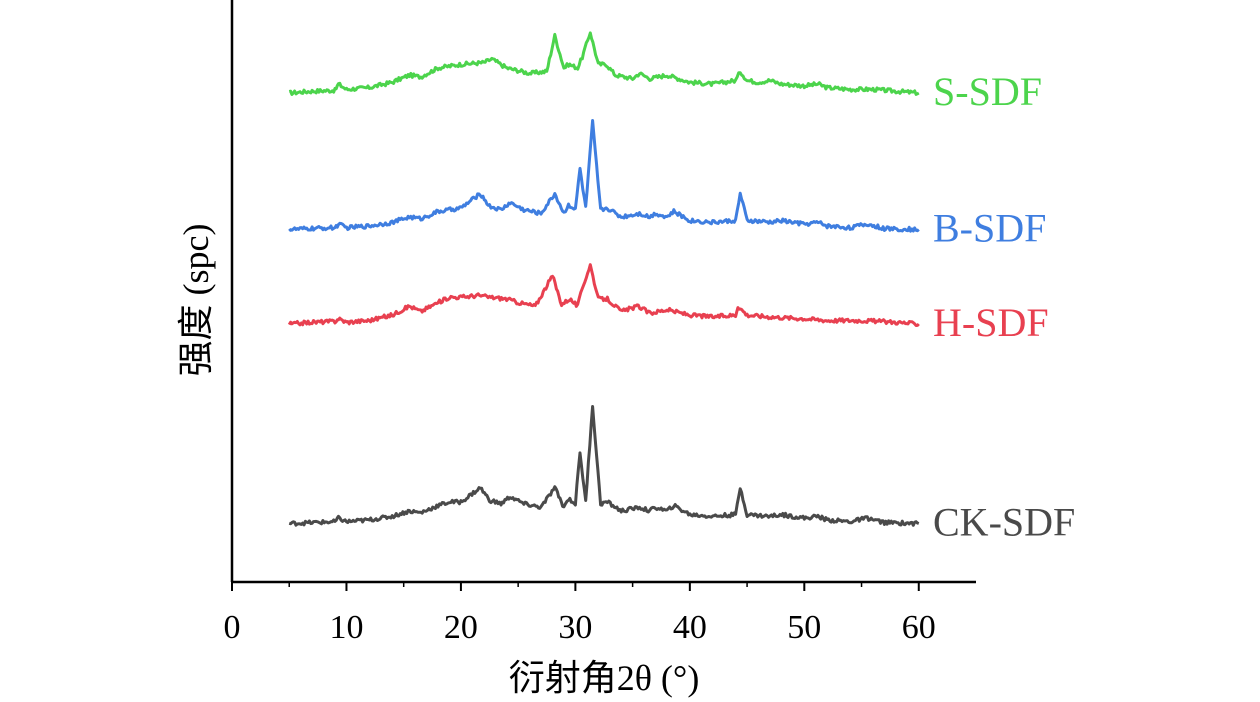  What do you see at coordinates (196, 300) in the screenshot?
I see `y-axis-title: 强度 (spc)` at bounding box center [196, 300].